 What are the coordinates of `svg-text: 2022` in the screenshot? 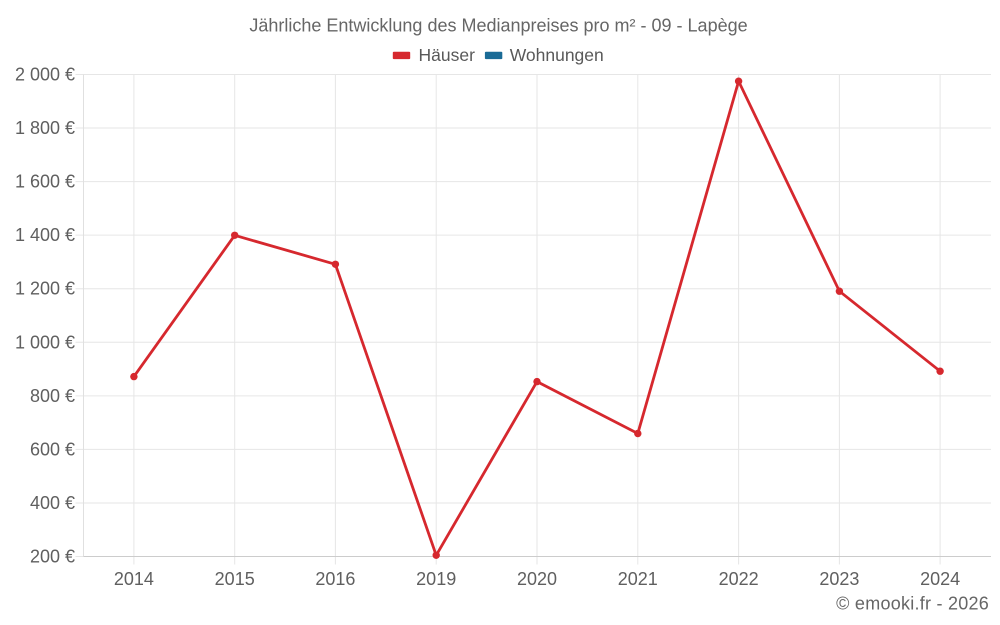 It's located at (739, 579).